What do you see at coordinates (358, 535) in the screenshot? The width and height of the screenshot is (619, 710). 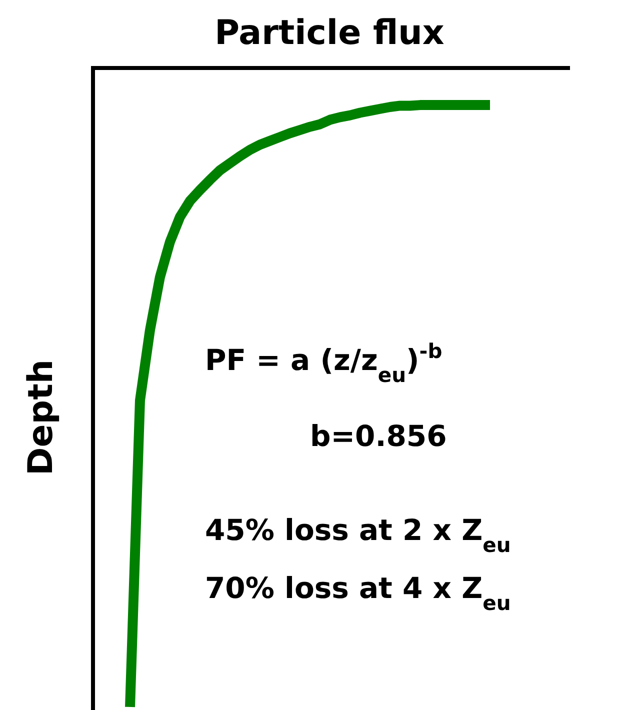 I see `annotation: 45% loss at 2 x Z$_{eu}$` at bounding box center [358, 535].